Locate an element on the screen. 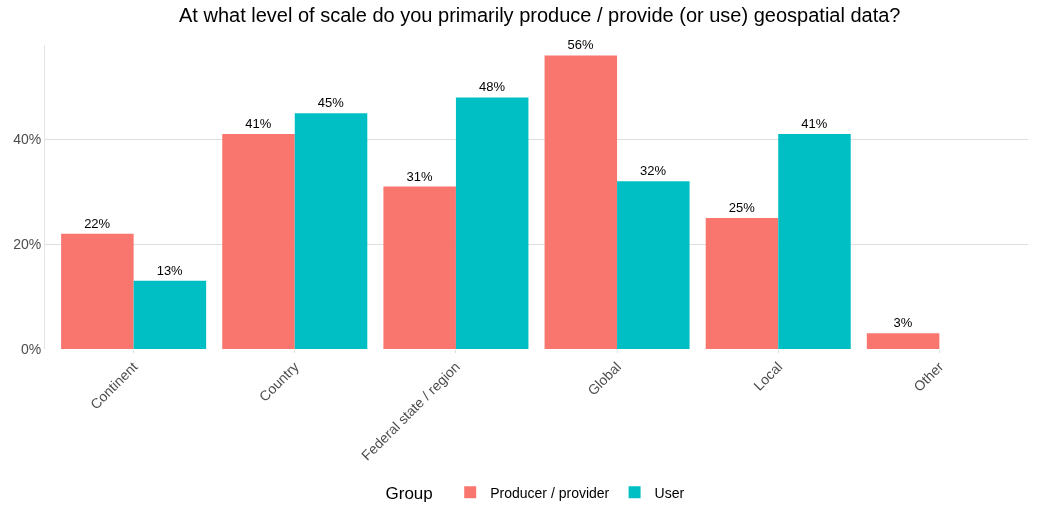  data-label: 25% is located at coordinates (742, 207).